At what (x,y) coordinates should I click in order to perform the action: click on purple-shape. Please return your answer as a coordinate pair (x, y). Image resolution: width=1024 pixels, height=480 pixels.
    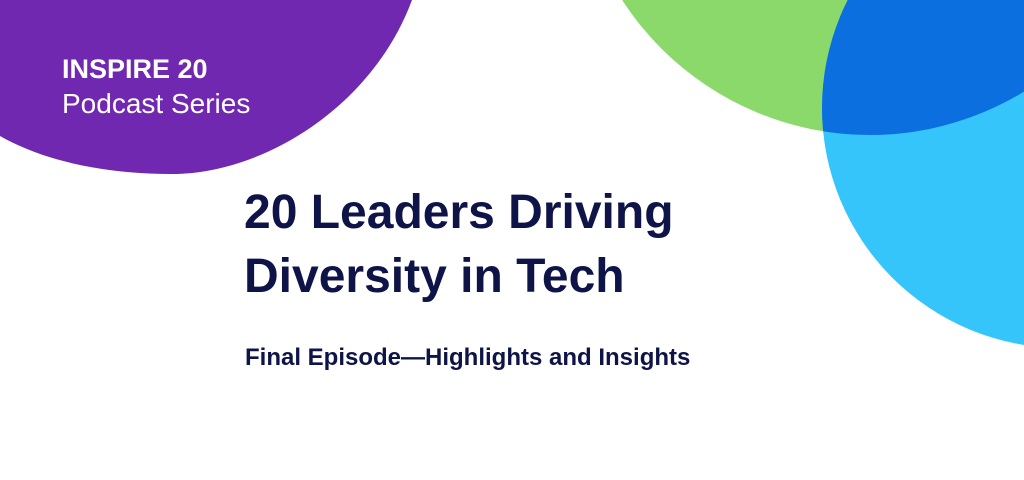
    Looking at the image, I should click on (206, 87).